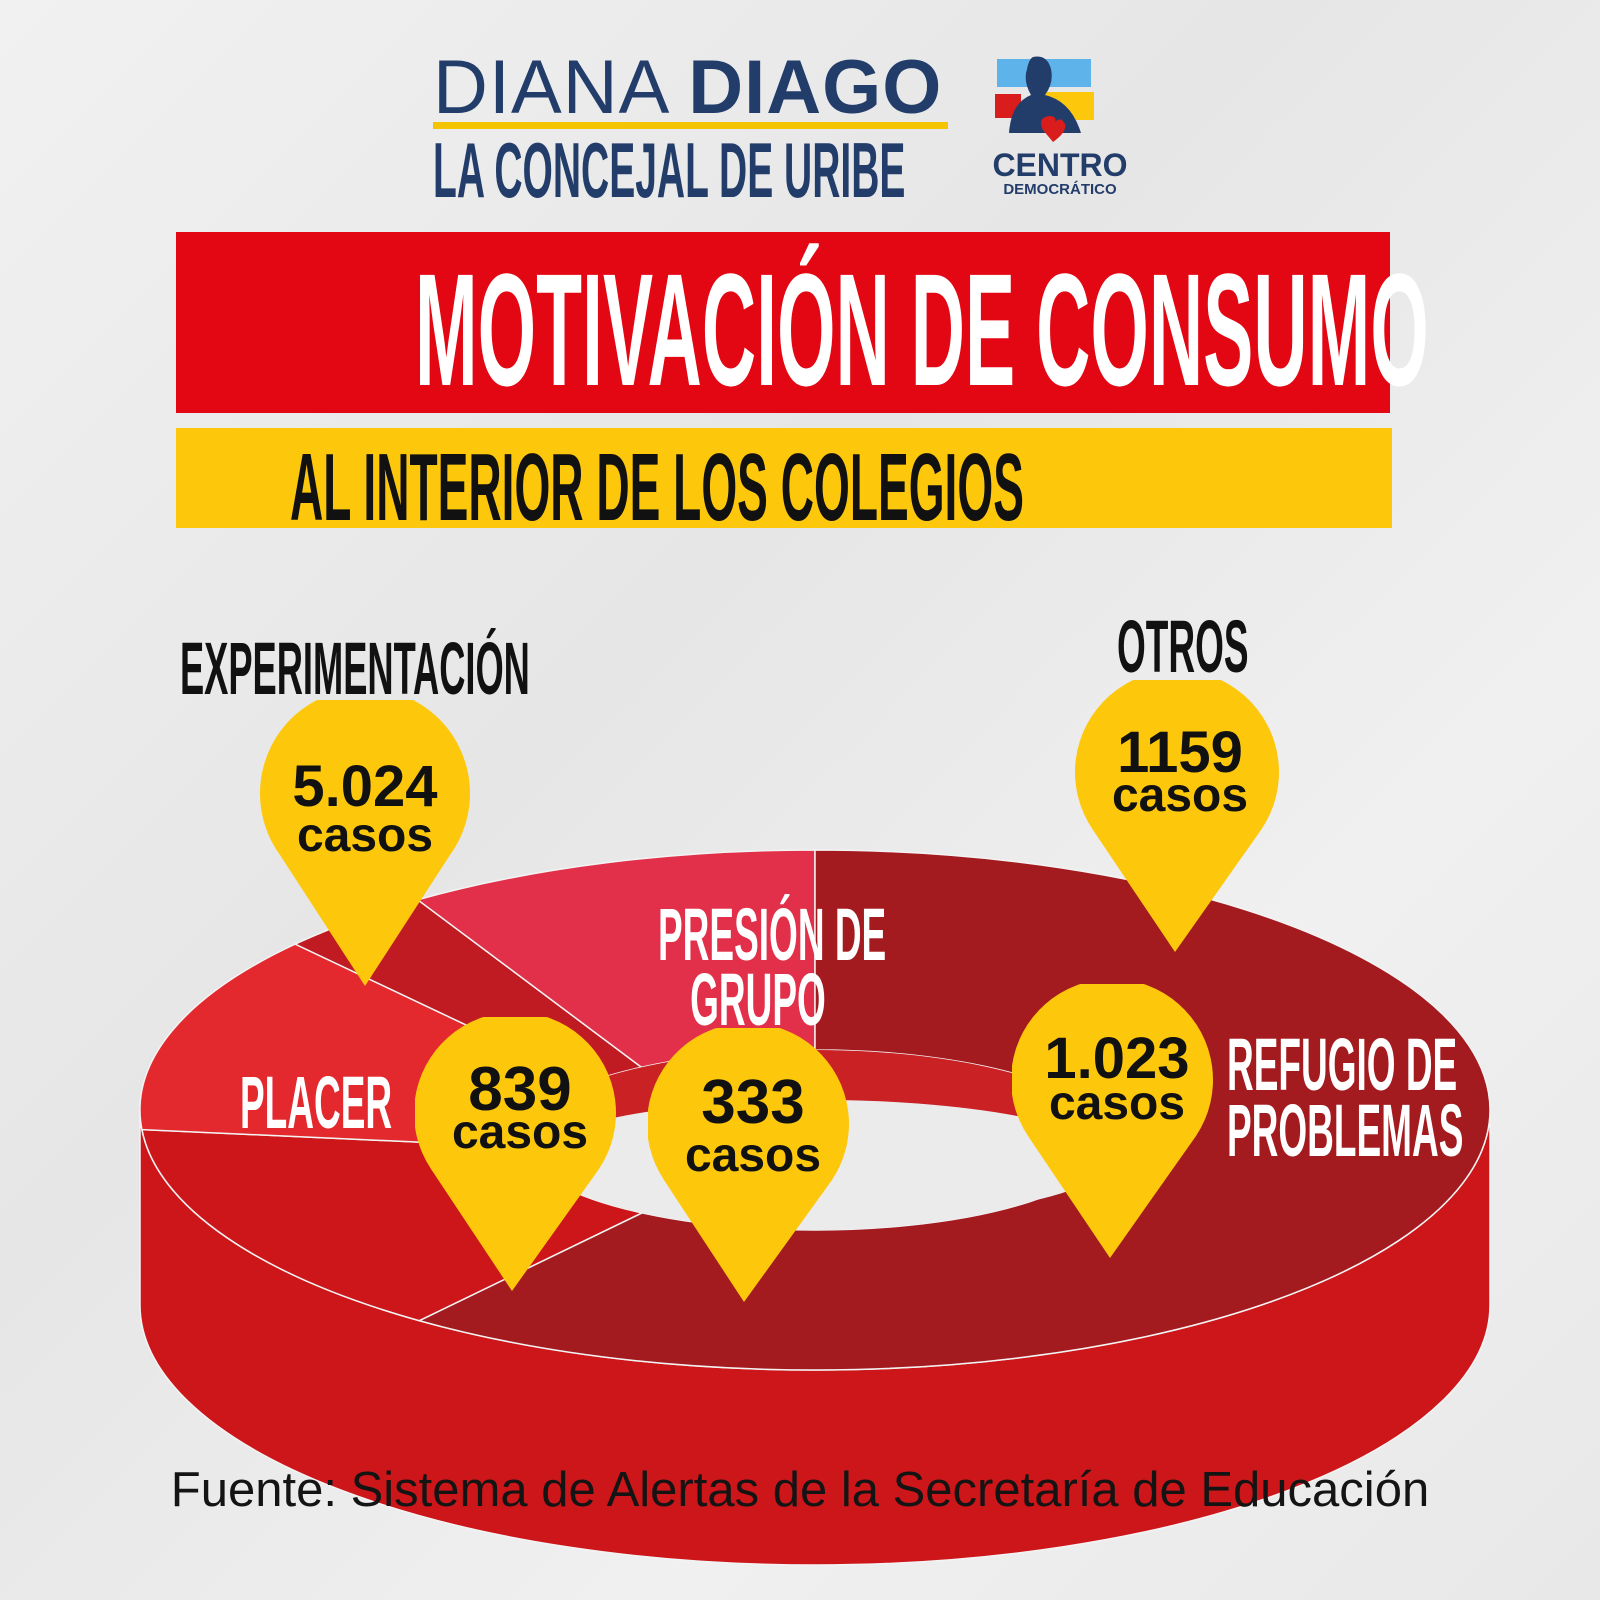  What do you see at coordinates (669, 170) in the screenshot?
I see `tagline: LA CONCEJAL DE URIBE` at bounding box center [669, 170].